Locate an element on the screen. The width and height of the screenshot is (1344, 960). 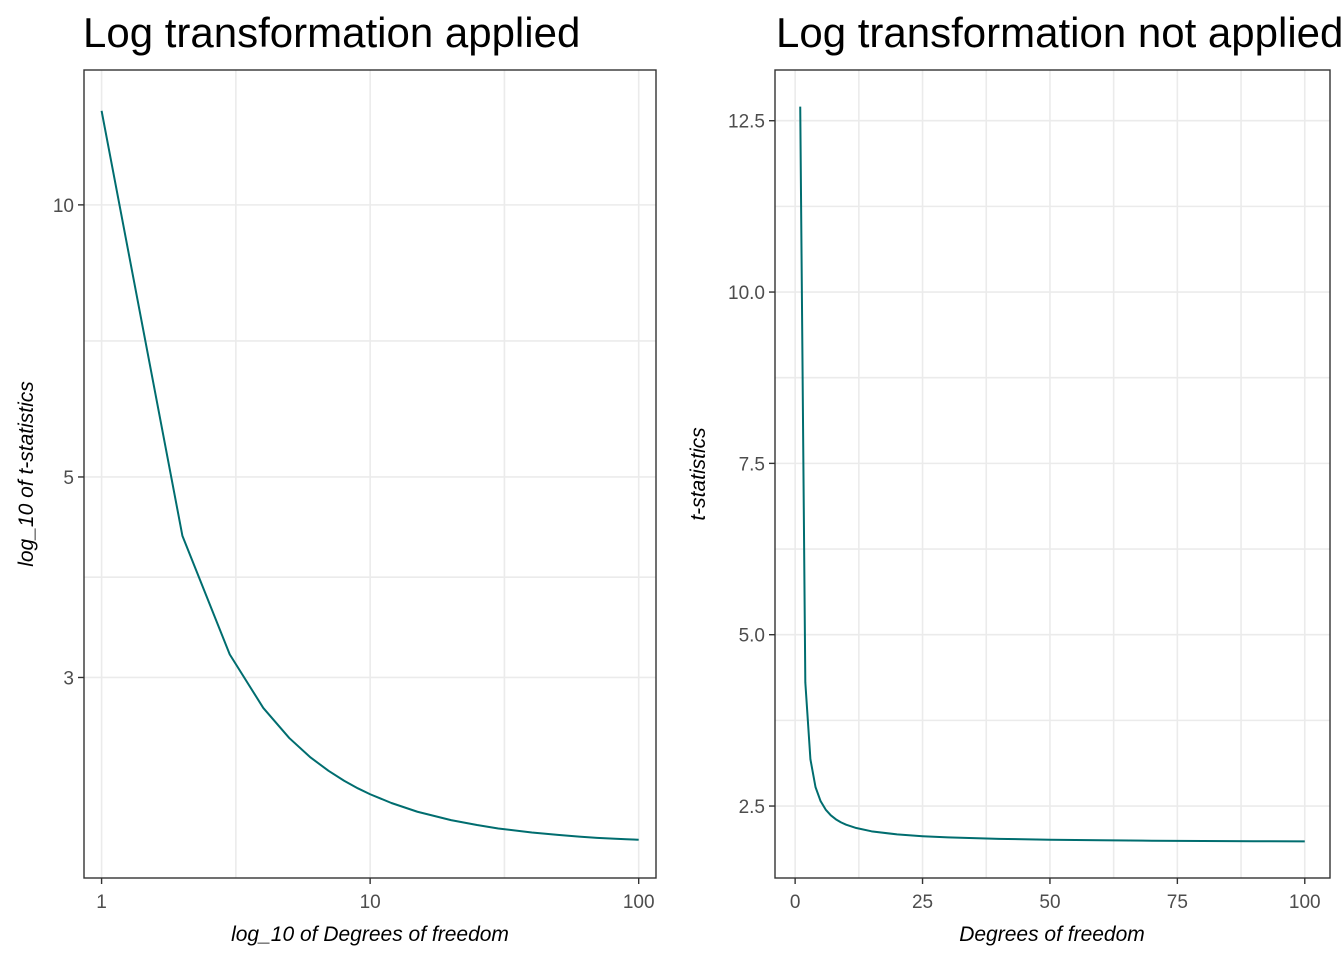
y-axis-title: t-statistics is located at coordinates (698, 474).